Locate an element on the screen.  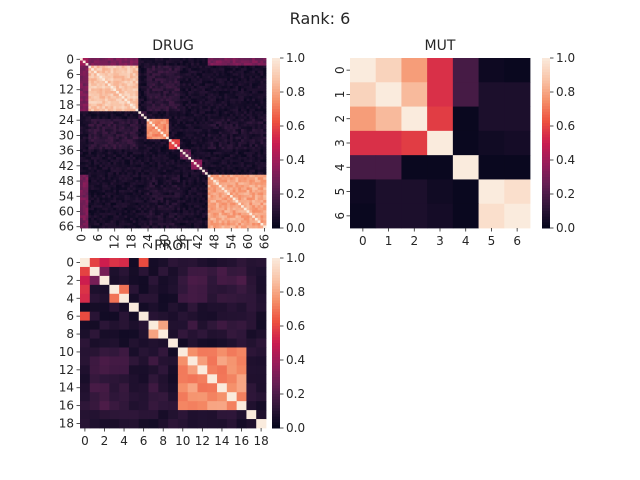
drug-xtick-label: 36 is located at coordinates (181, 241).